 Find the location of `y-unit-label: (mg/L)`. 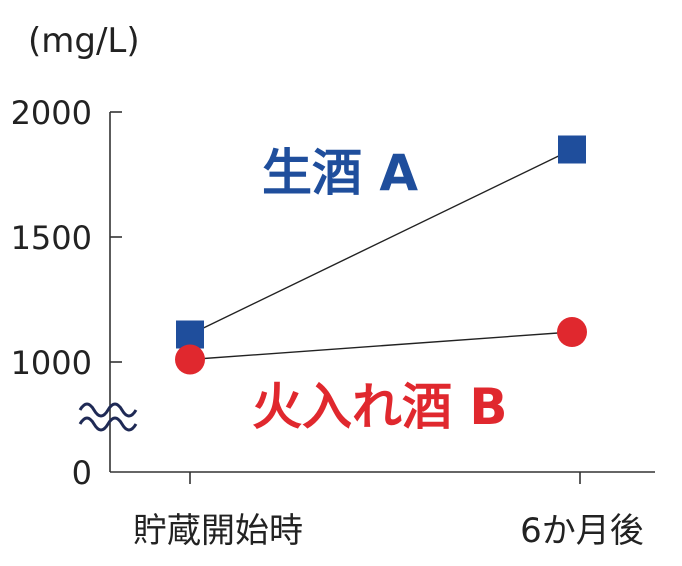

y-unit-label: (mg/L) is located at coordinates (84, 41).